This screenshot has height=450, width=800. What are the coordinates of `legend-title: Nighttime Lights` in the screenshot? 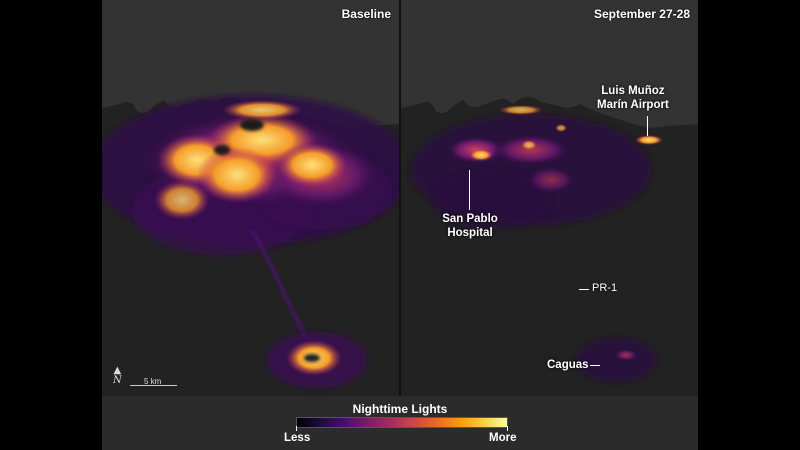 It's located at (400, 409).